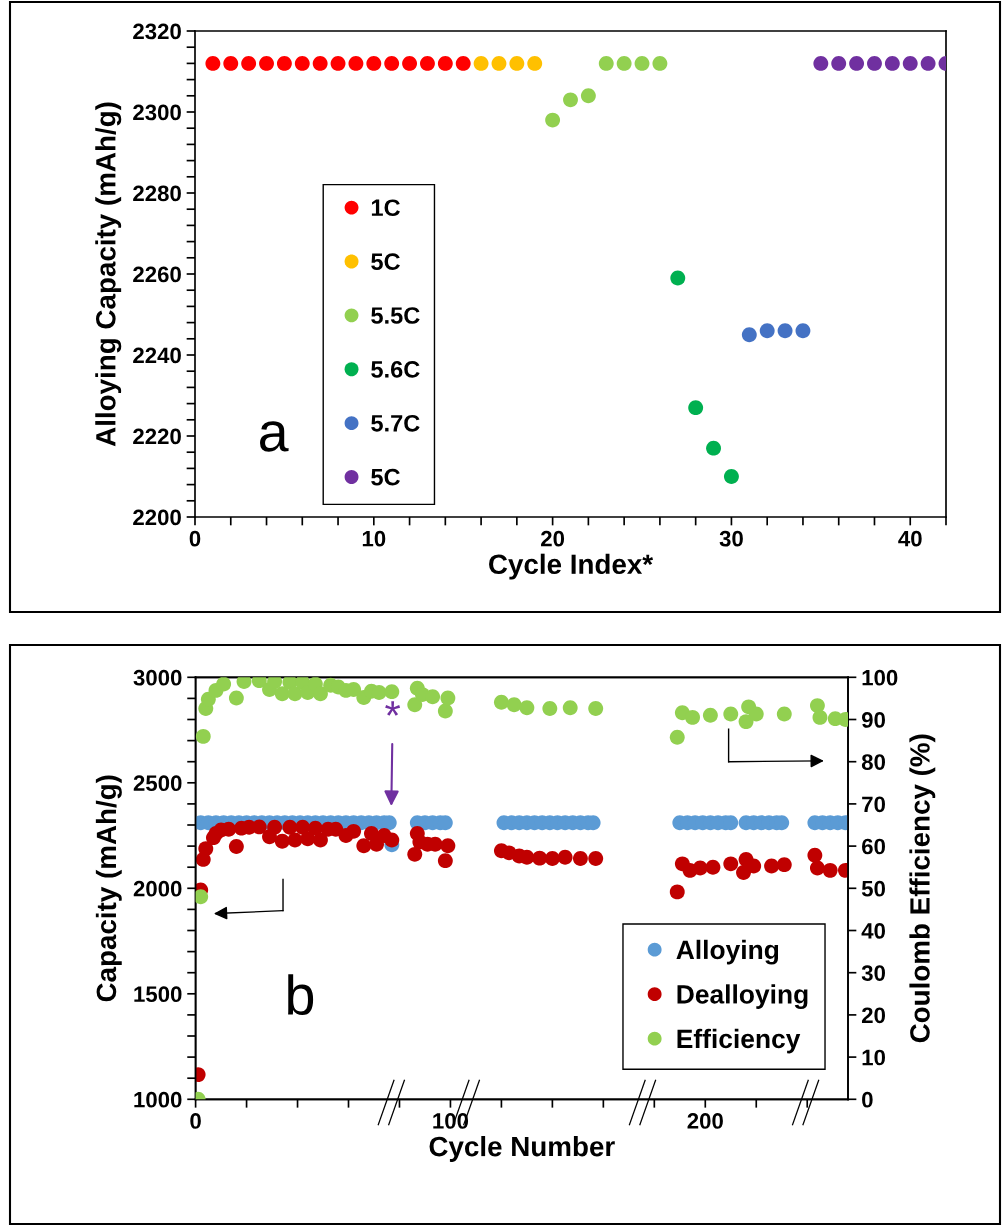 Image resolution: width=1002 pixels, height=1226 pixels. What do you see at coordinates (742, 996) in the screenshot?
I see `legend-label: Dealloying` at bounding box center [742, 996].